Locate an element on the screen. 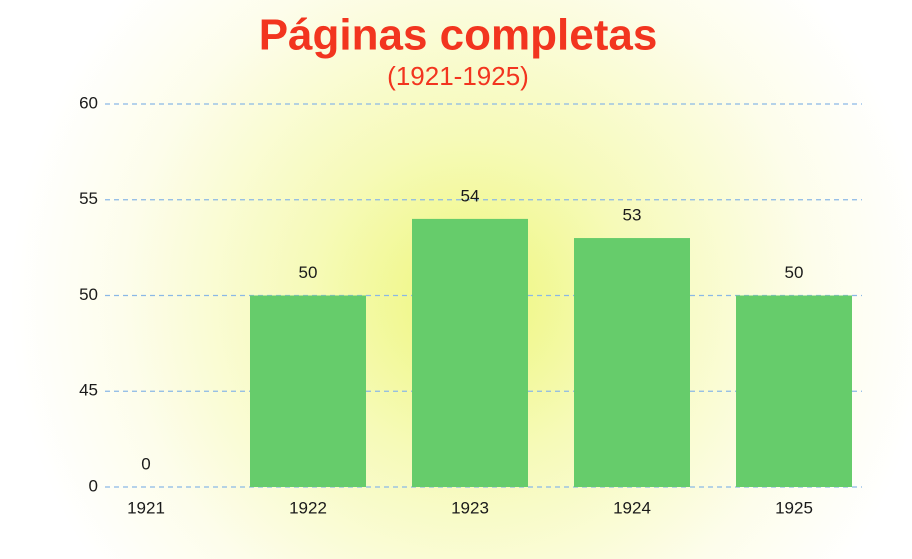 The height and width of the screenshot is (559, 912). x-tick-label: 1924 is located at coordinates (632, 507).